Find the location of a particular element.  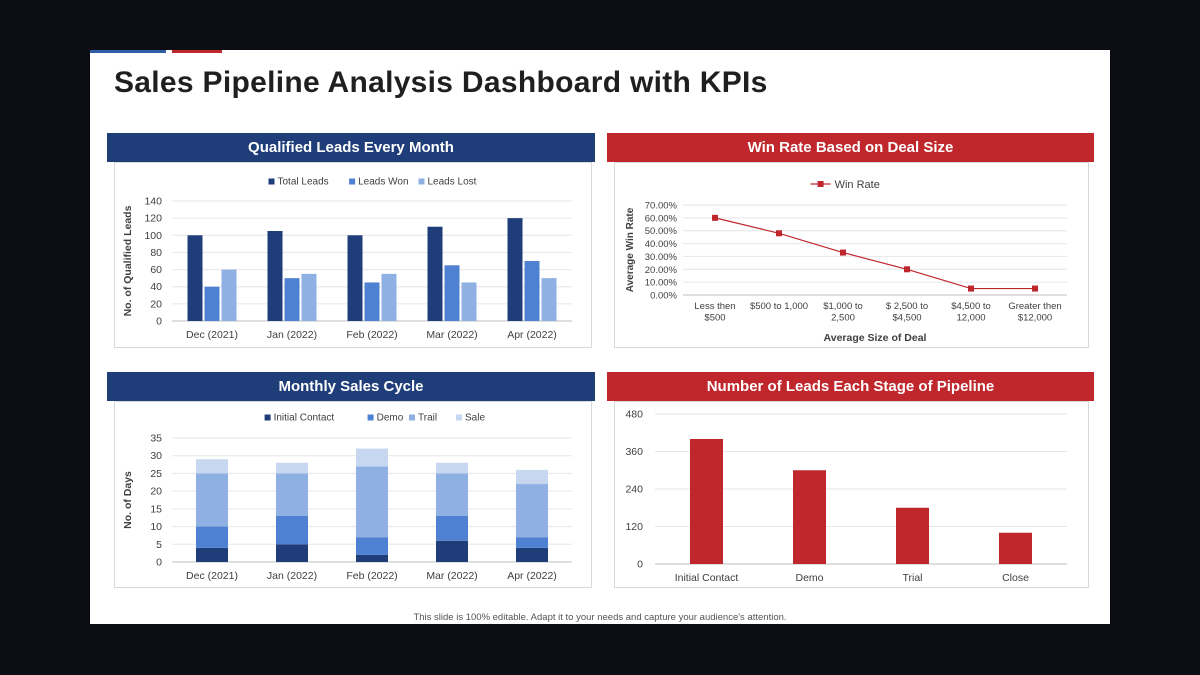

legend-label-trail: Trail is located at coordinates (427, 418).